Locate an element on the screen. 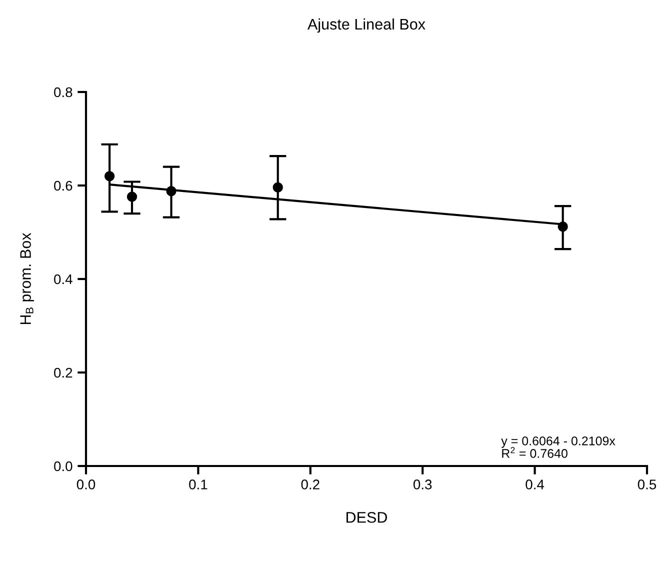  x-tick-label: 0.2 is located at coordinates (310, 485).